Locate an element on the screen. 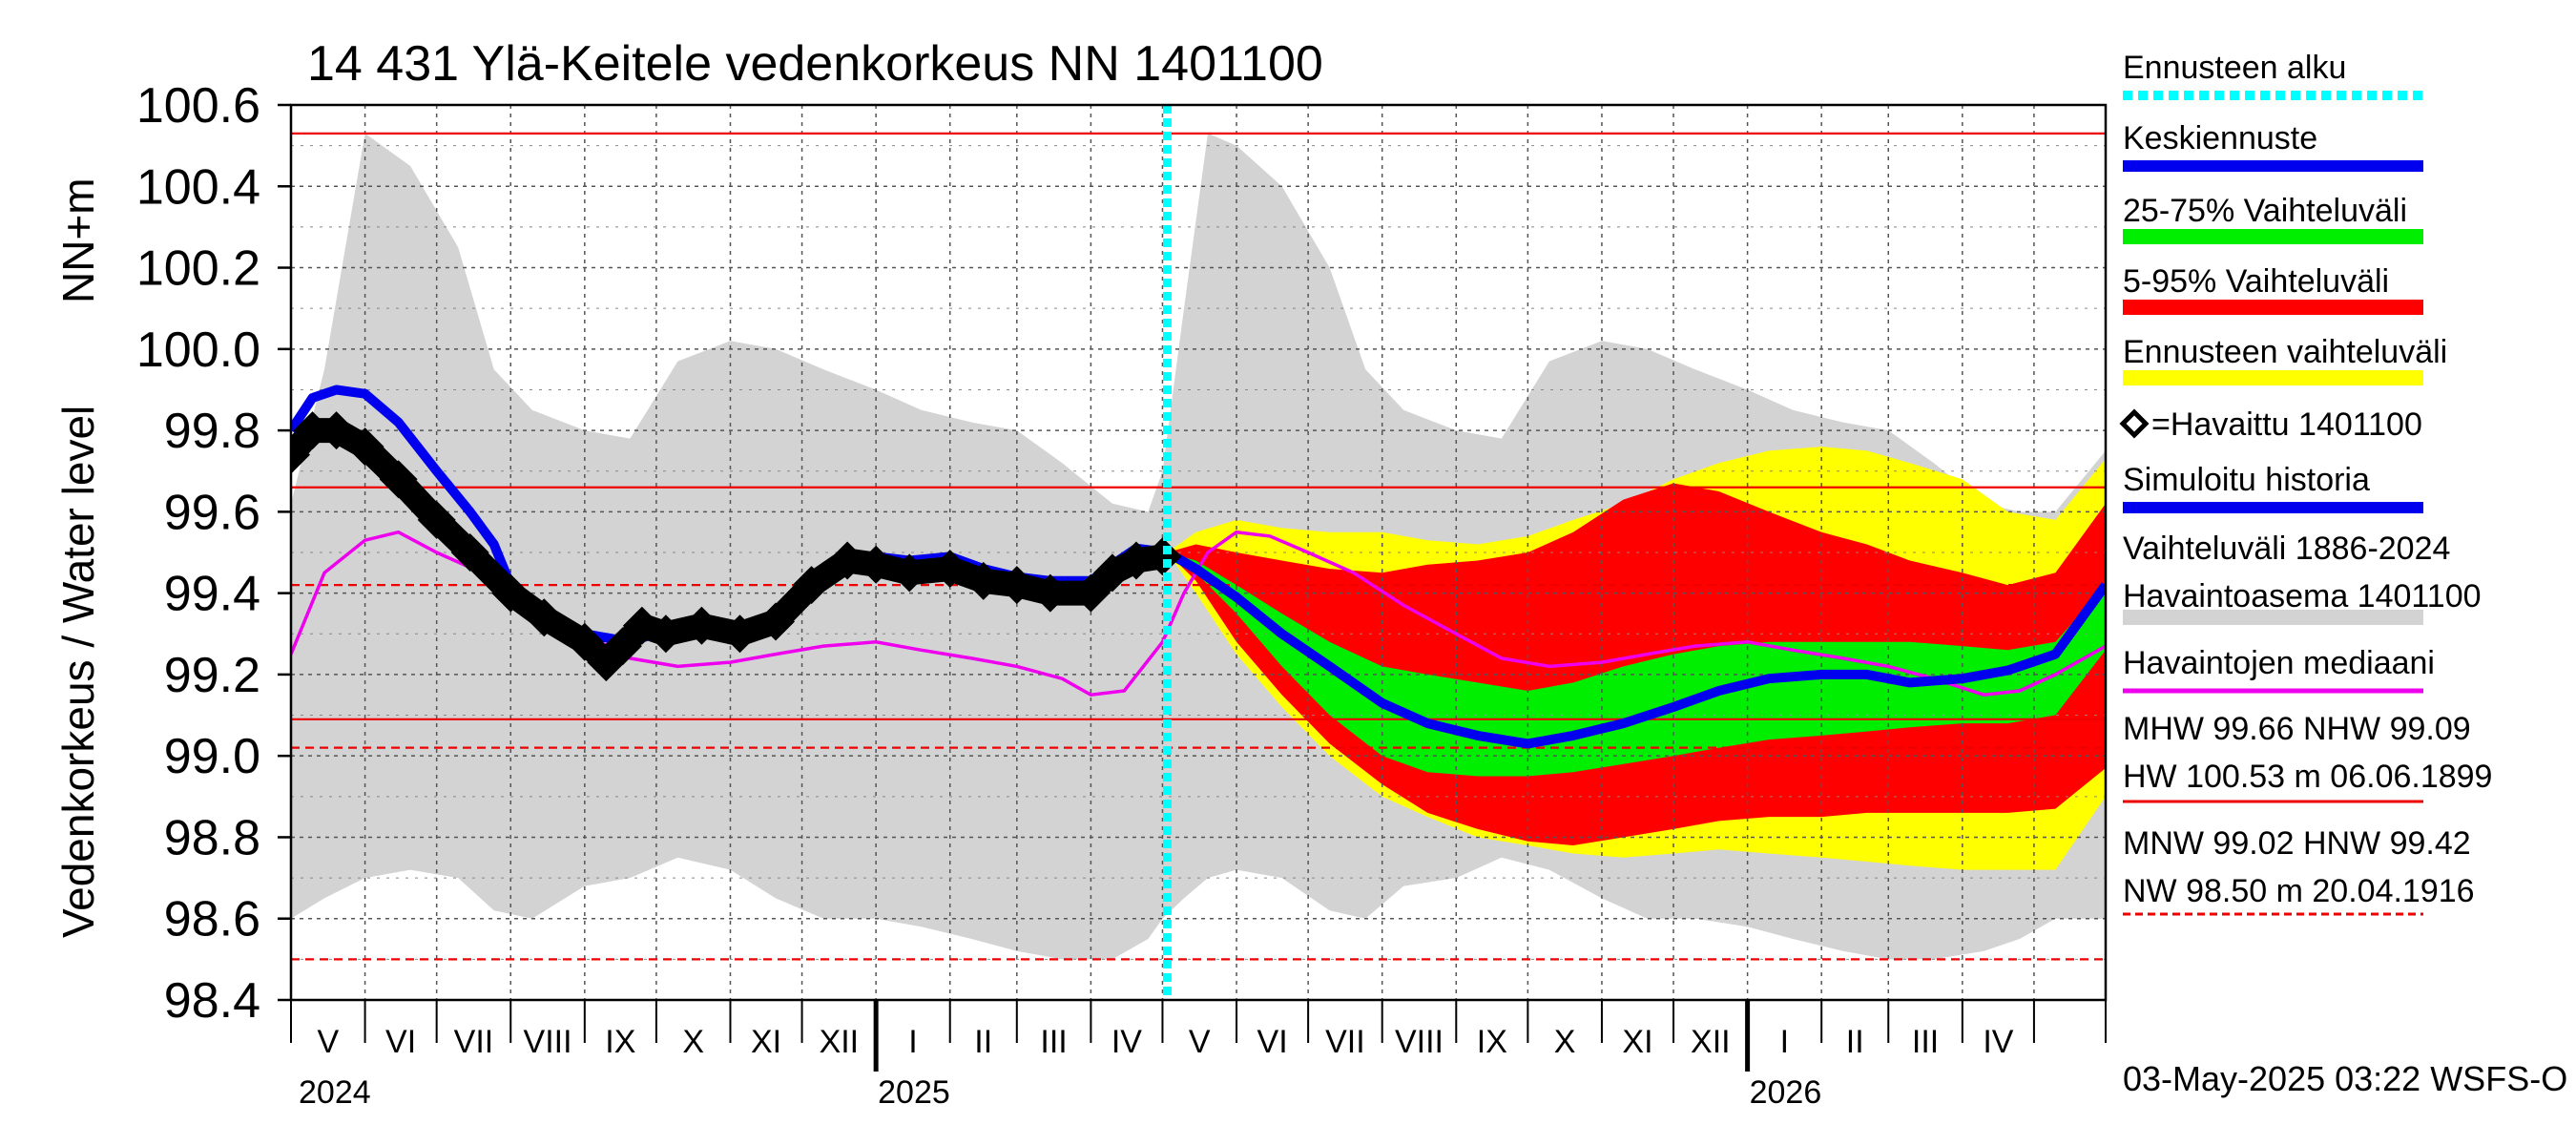 The height and width of the screenshot is (1145, 2576). legend-stats-line: MHW 99.66 NHW 99.09 is located at coordinates (2297, 729).